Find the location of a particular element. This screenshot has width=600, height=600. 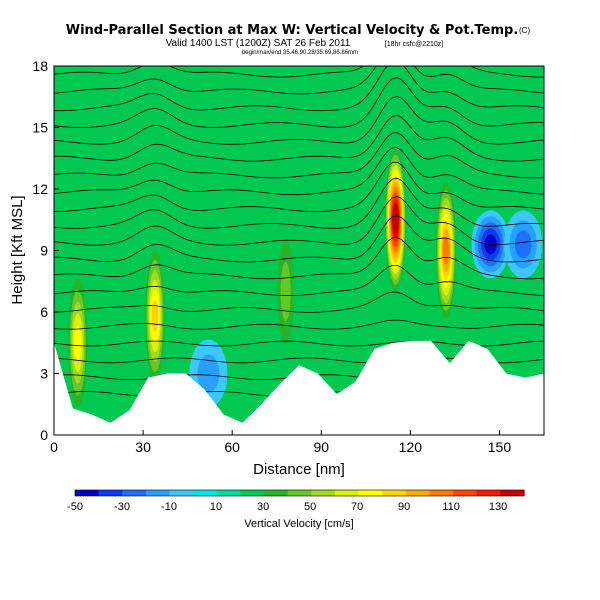

colorbar-tick-50: 50 is located at coordinates (310, 507).